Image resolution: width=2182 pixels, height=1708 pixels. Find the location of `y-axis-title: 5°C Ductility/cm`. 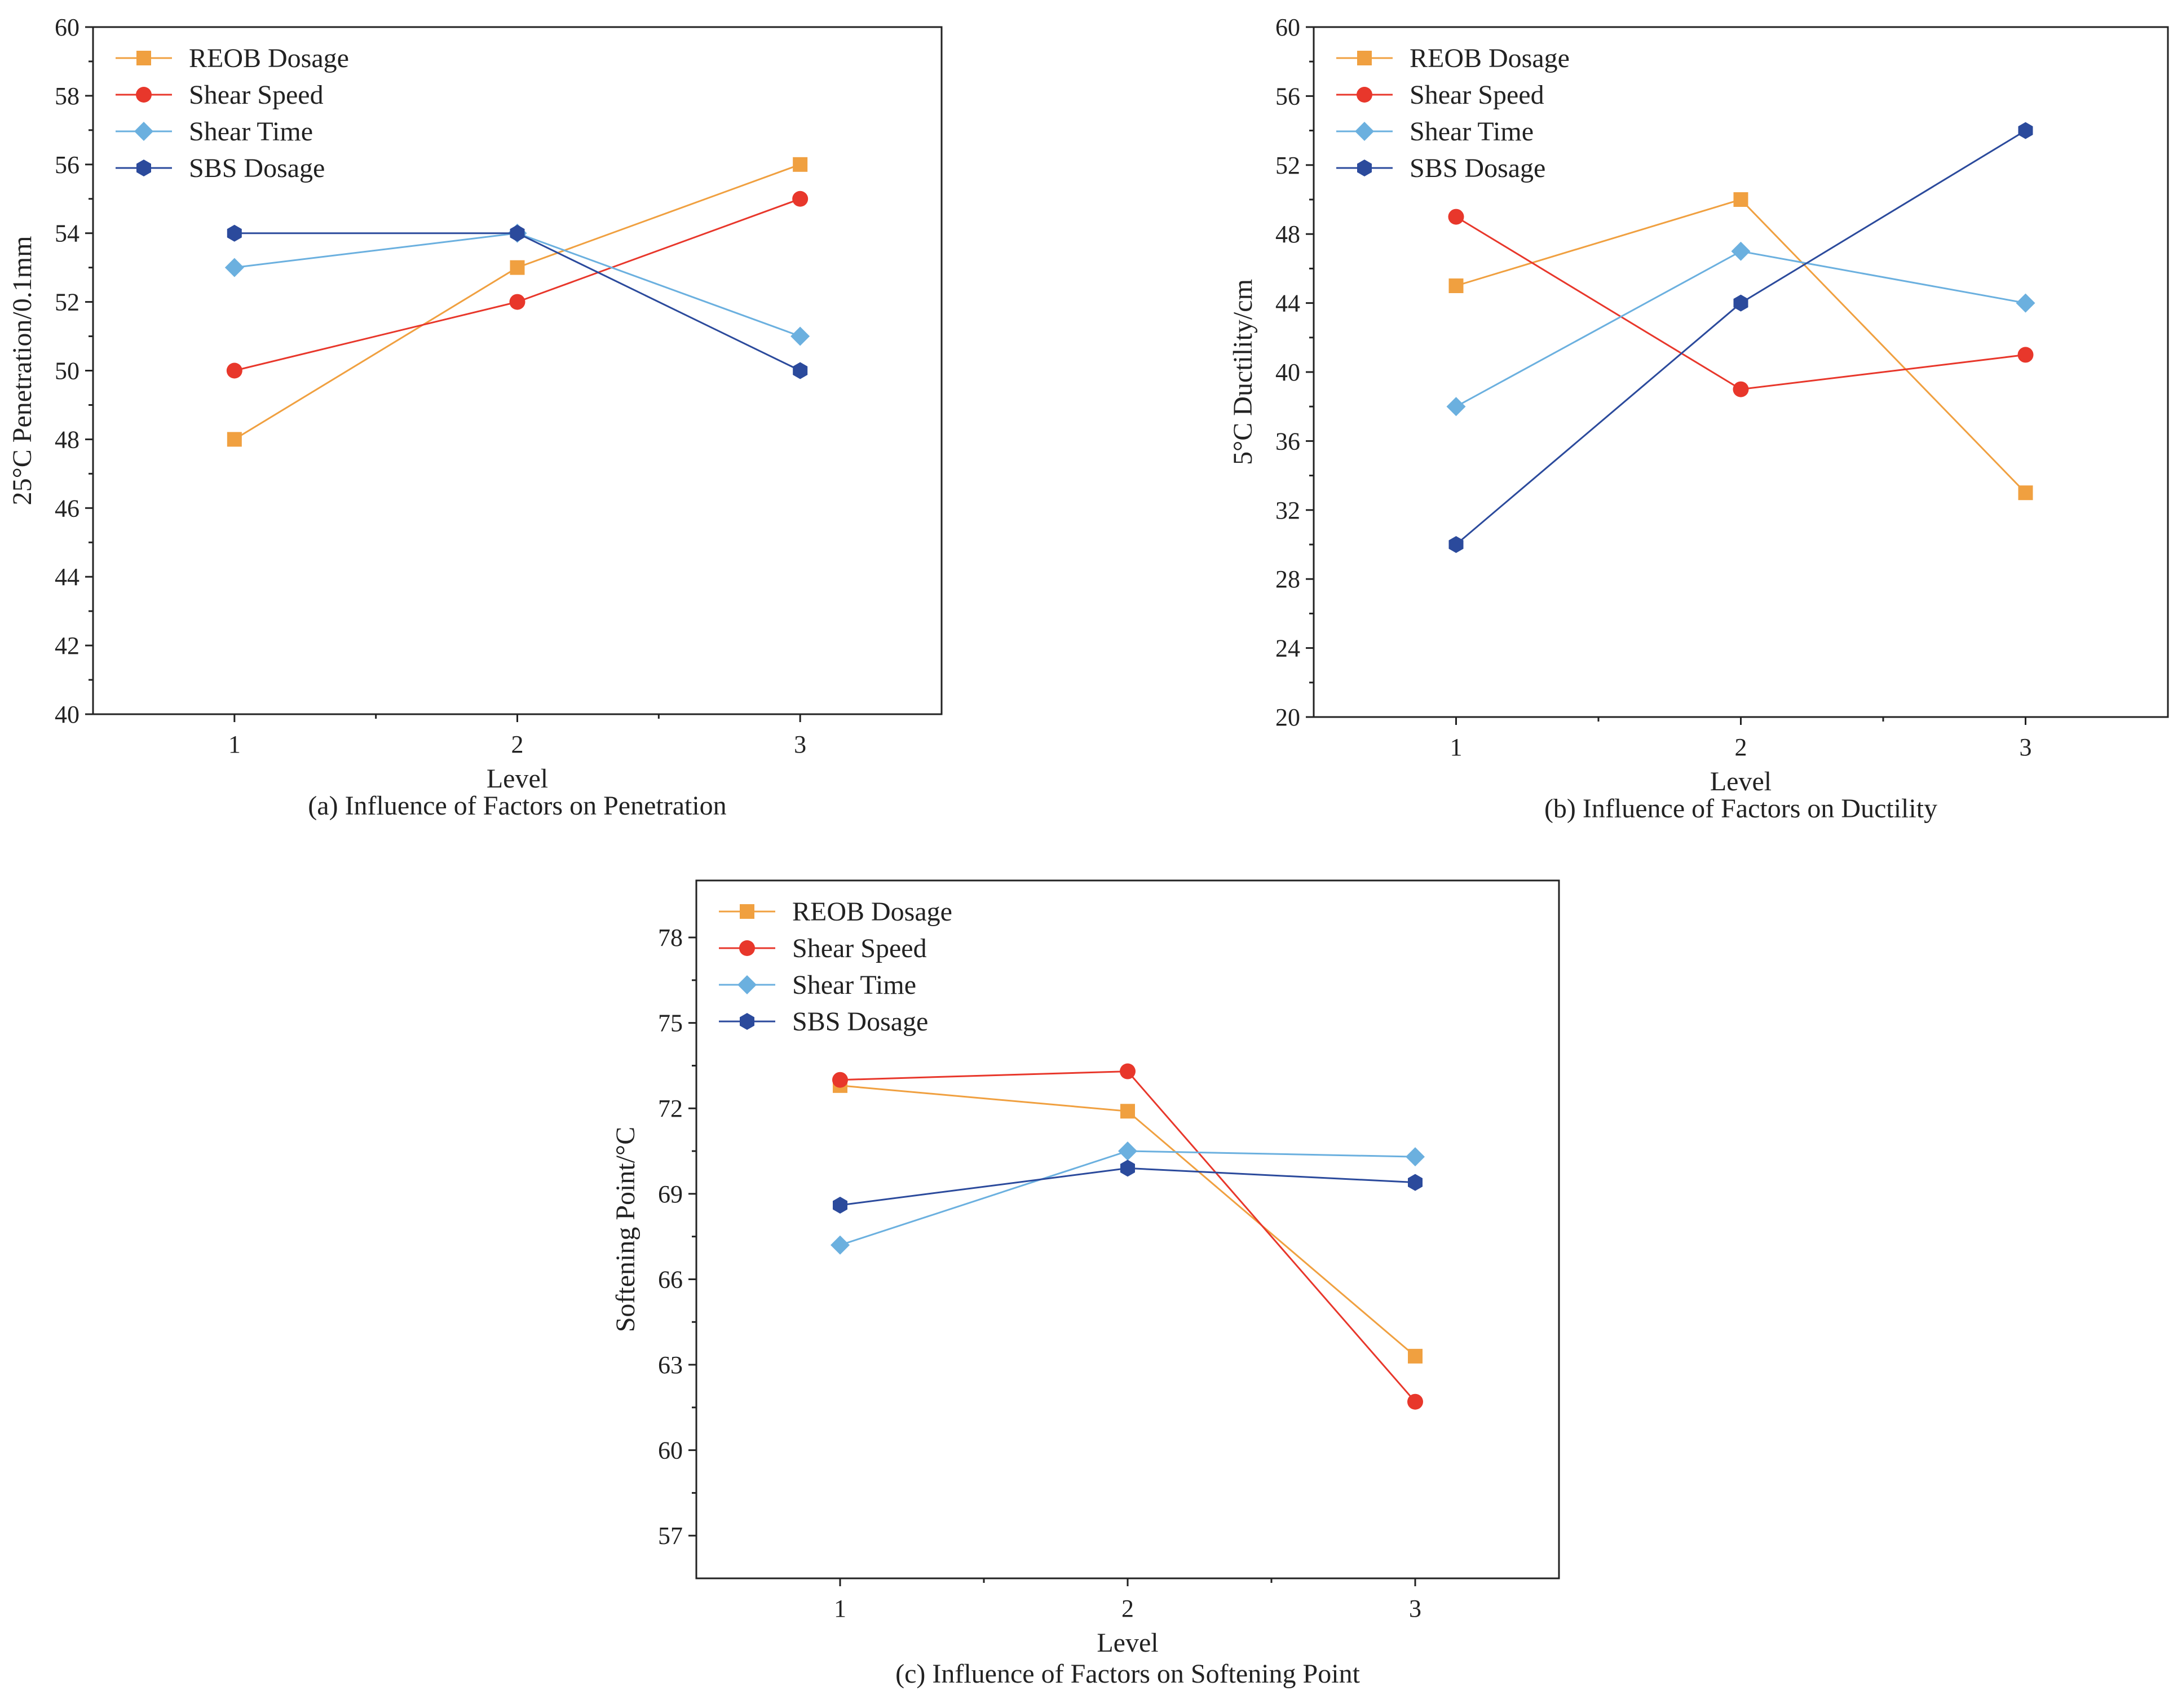

y-axis-title: 5°C Ductility/cm is located at coordinates (1243, 372).